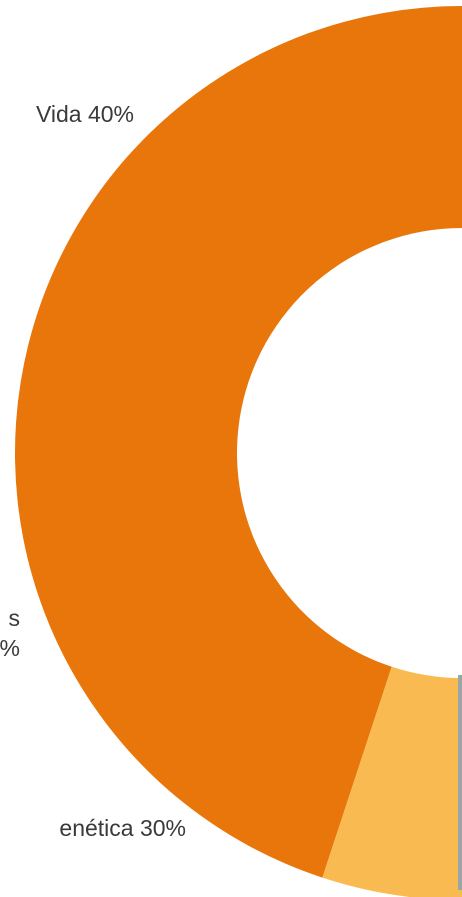 The image size is (462, 897). What do you see at coordinates (122, 828) in the screenshot?
I see `slice-label: enética 30%` at bounding box center [122, 828].